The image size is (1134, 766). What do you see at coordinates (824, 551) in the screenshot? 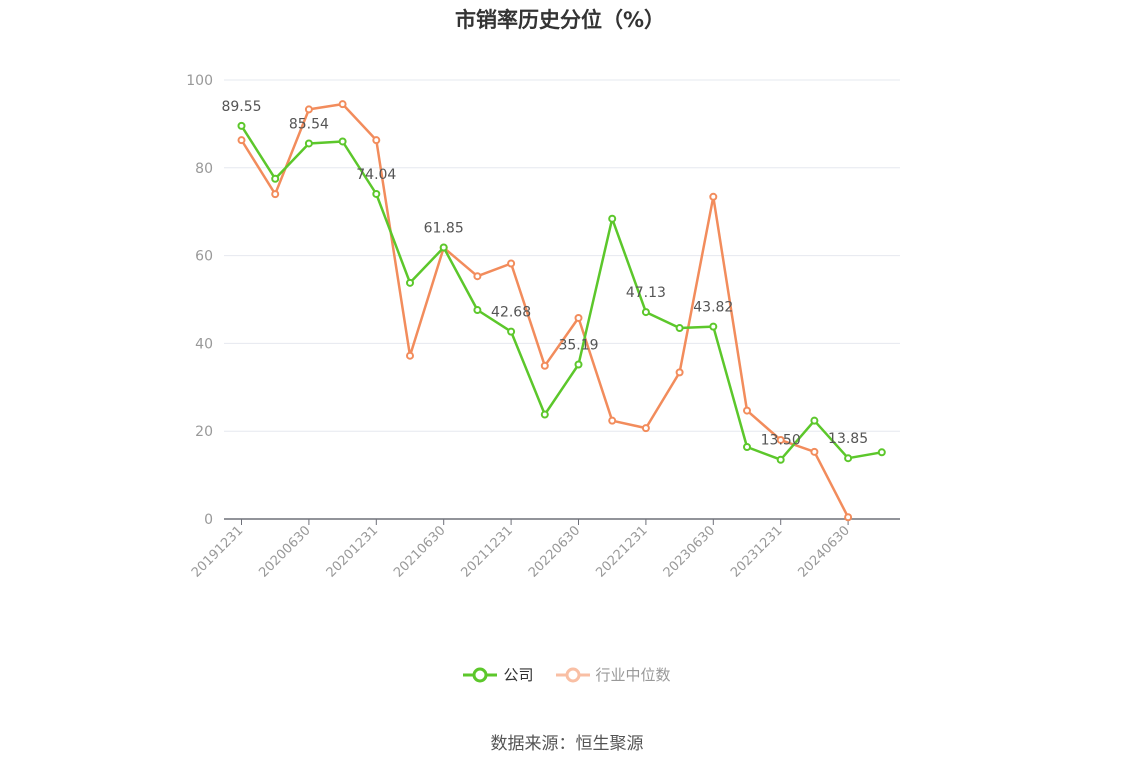
I see `x-tick-label: 20240630` at bounding box center [824, 551].